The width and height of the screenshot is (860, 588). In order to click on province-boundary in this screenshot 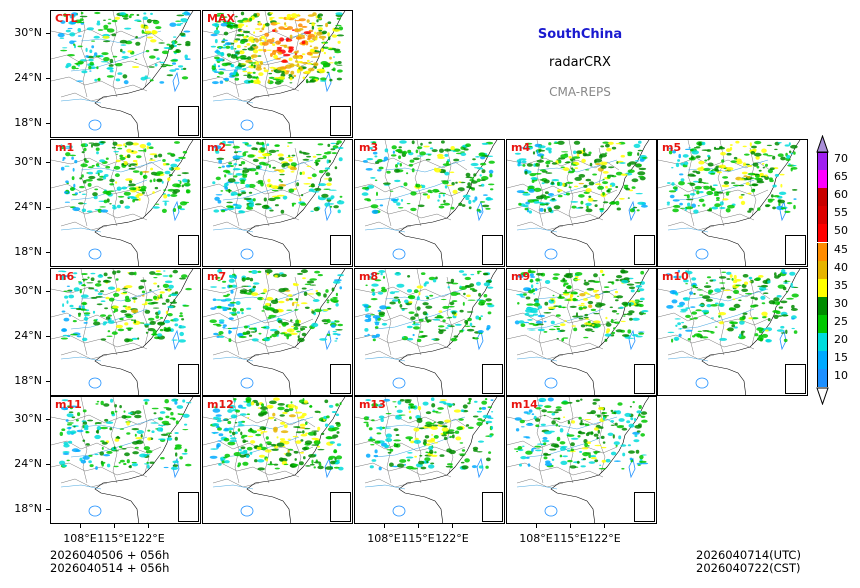, I will do `click(388, 312)`.